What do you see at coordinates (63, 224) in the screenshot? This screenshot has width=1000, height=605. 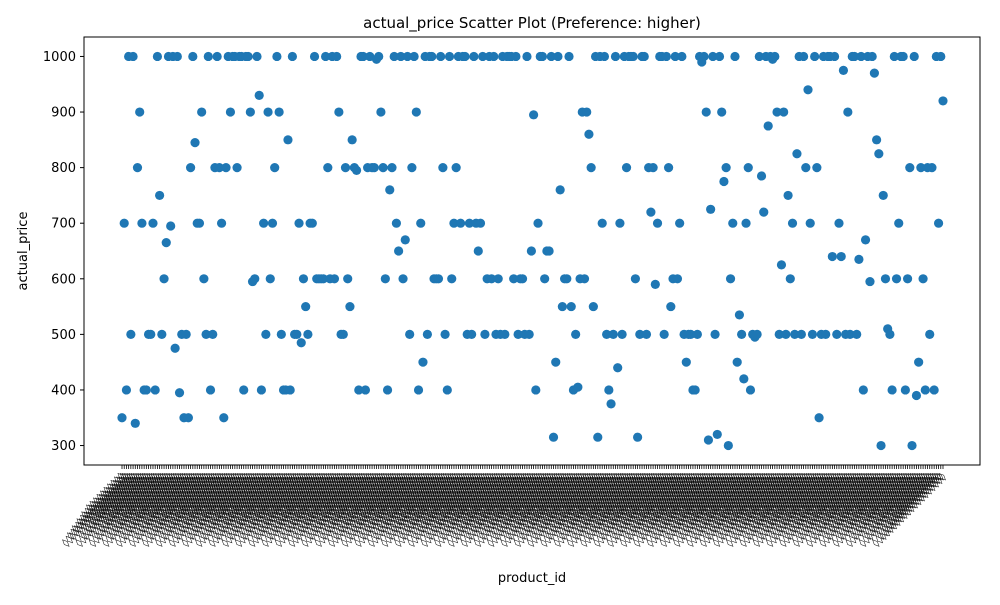 I see `y-tick-label: 700` at bounding box center [63, 224].